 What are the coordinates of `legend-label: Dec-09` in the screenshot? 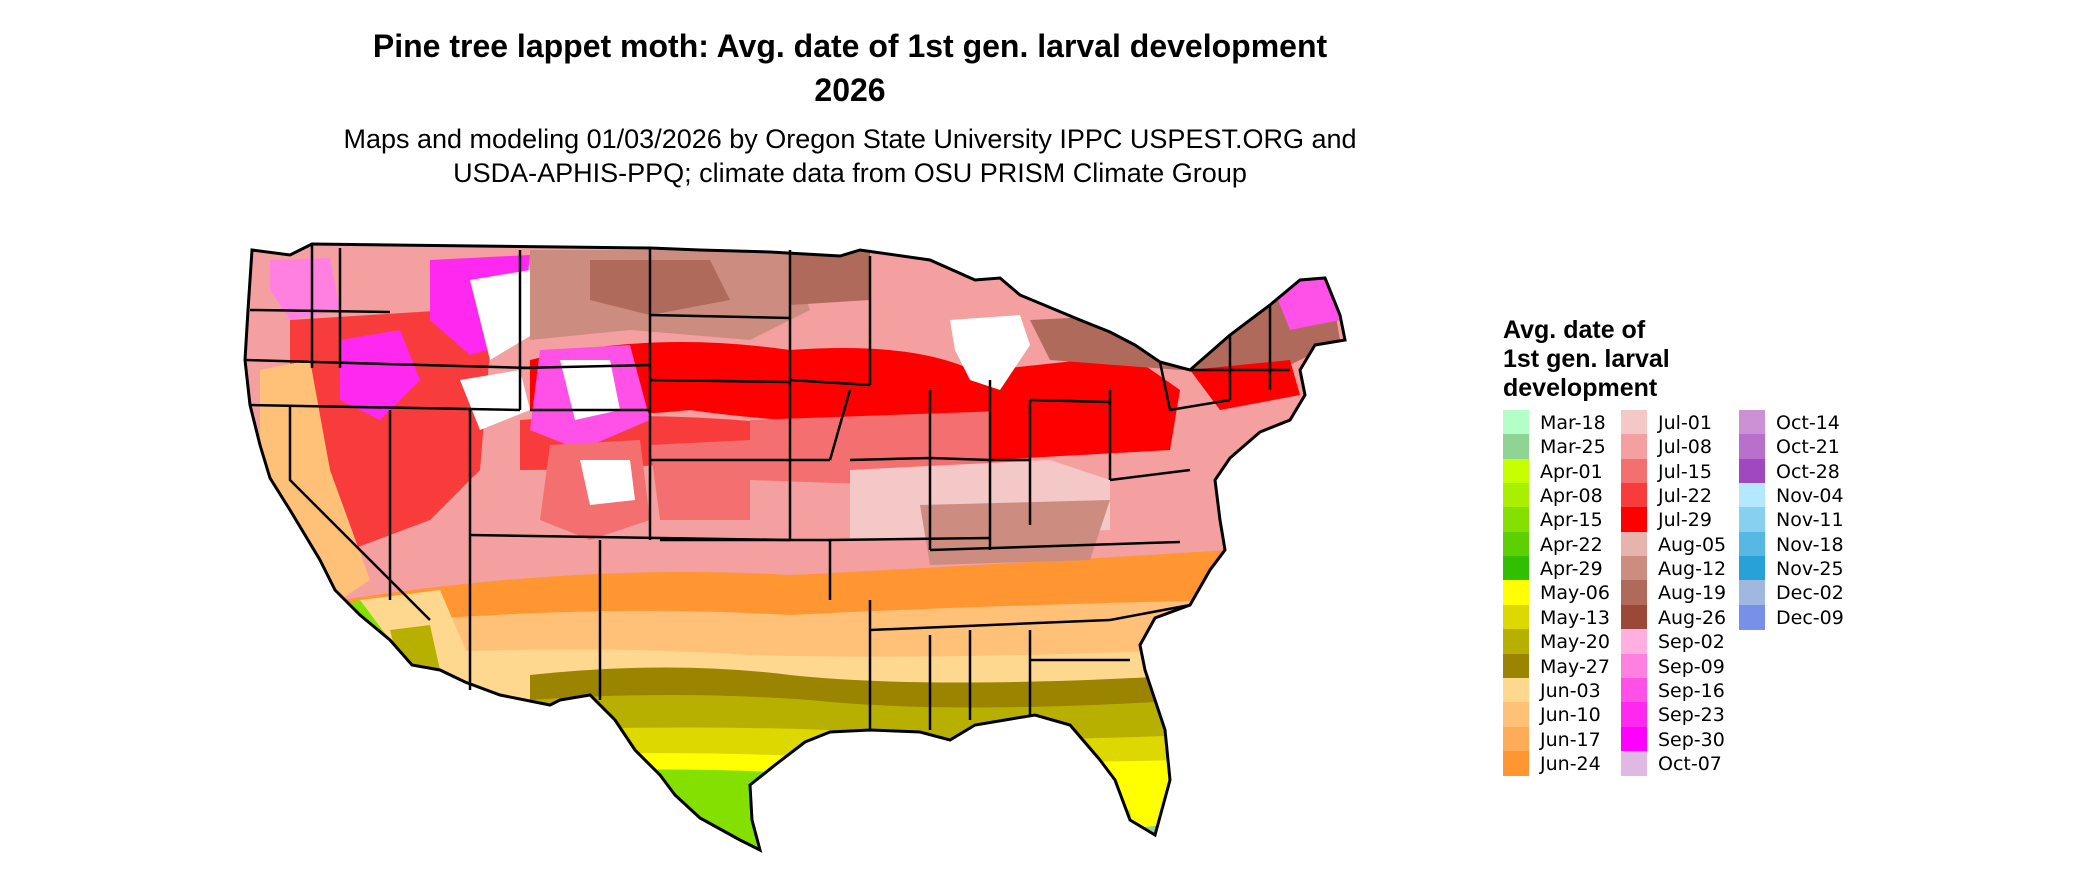 It's located at (1810, 617).